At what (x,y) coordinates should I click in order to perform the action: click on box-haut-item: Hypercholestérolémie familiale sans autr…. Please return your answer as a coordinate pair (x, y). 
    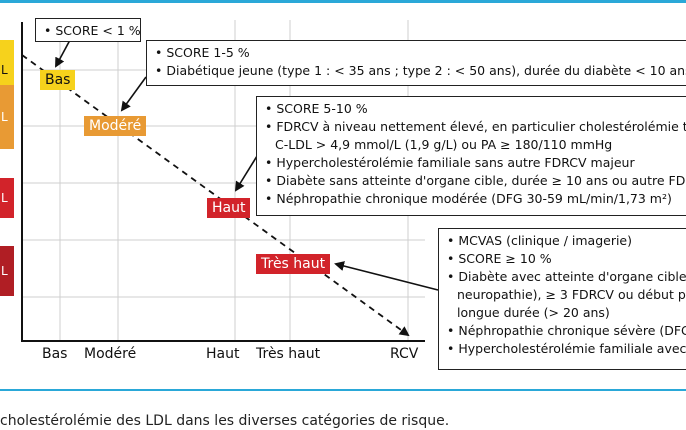
    Looking at the image, I should click on (471, 163).